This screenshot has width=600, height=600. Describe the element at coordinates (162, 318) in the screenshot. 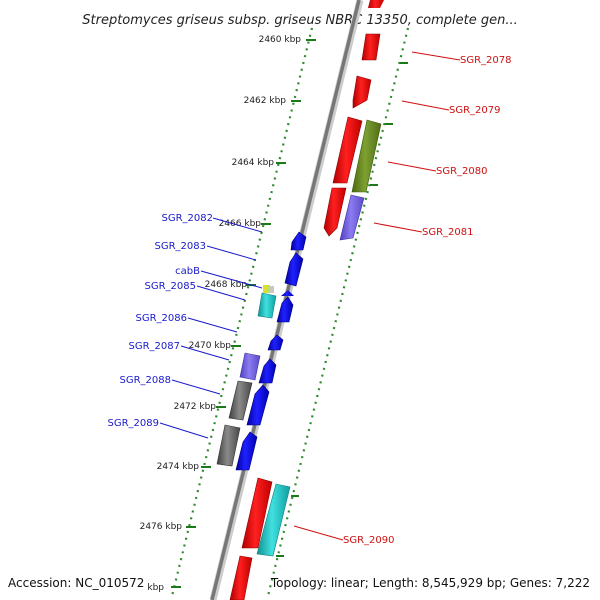

I see `gene-label-sgr-2086: SGR_2086` at that location.